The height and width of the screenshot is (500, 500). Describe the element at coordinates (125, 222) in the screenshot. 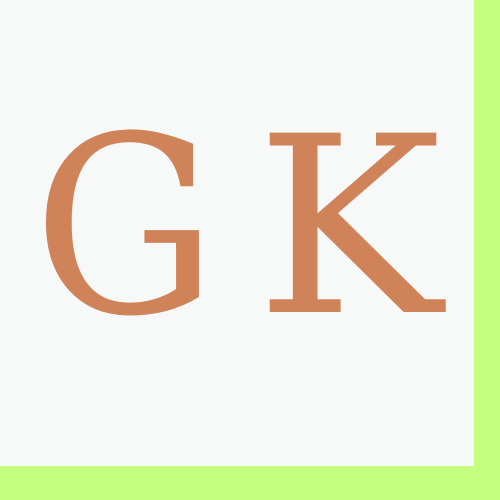

I see `monogram-letter-g: G` at that location.